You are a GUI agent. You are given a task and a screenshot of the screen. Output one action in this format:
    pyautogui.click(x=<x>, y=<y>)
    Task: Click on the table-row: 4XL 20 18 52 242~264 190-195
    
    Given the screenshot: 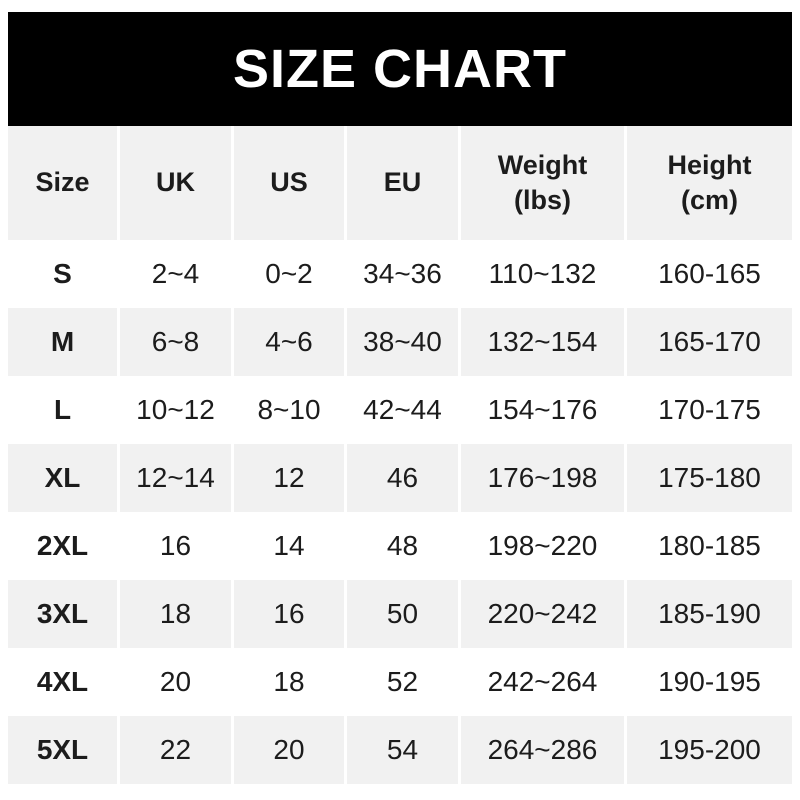 What is the action you would take?
    pyautogui.click(x=400, y=682)
    